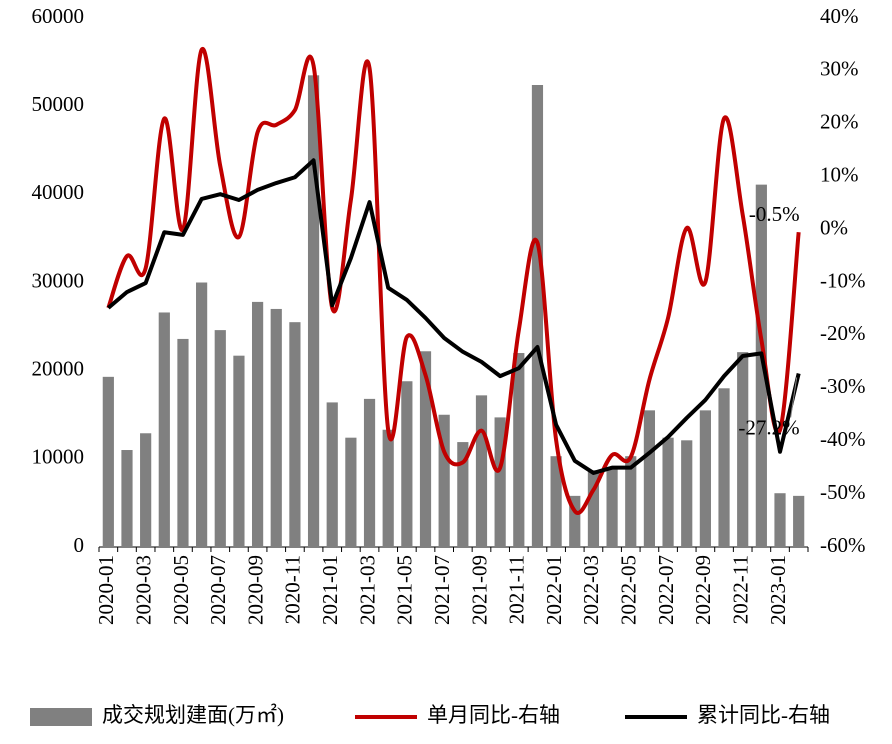  What do you see at coordinates (367, 590) in the screenshot?
I see `x-tick-label: 2021-03` at bounding box center [367, 590].